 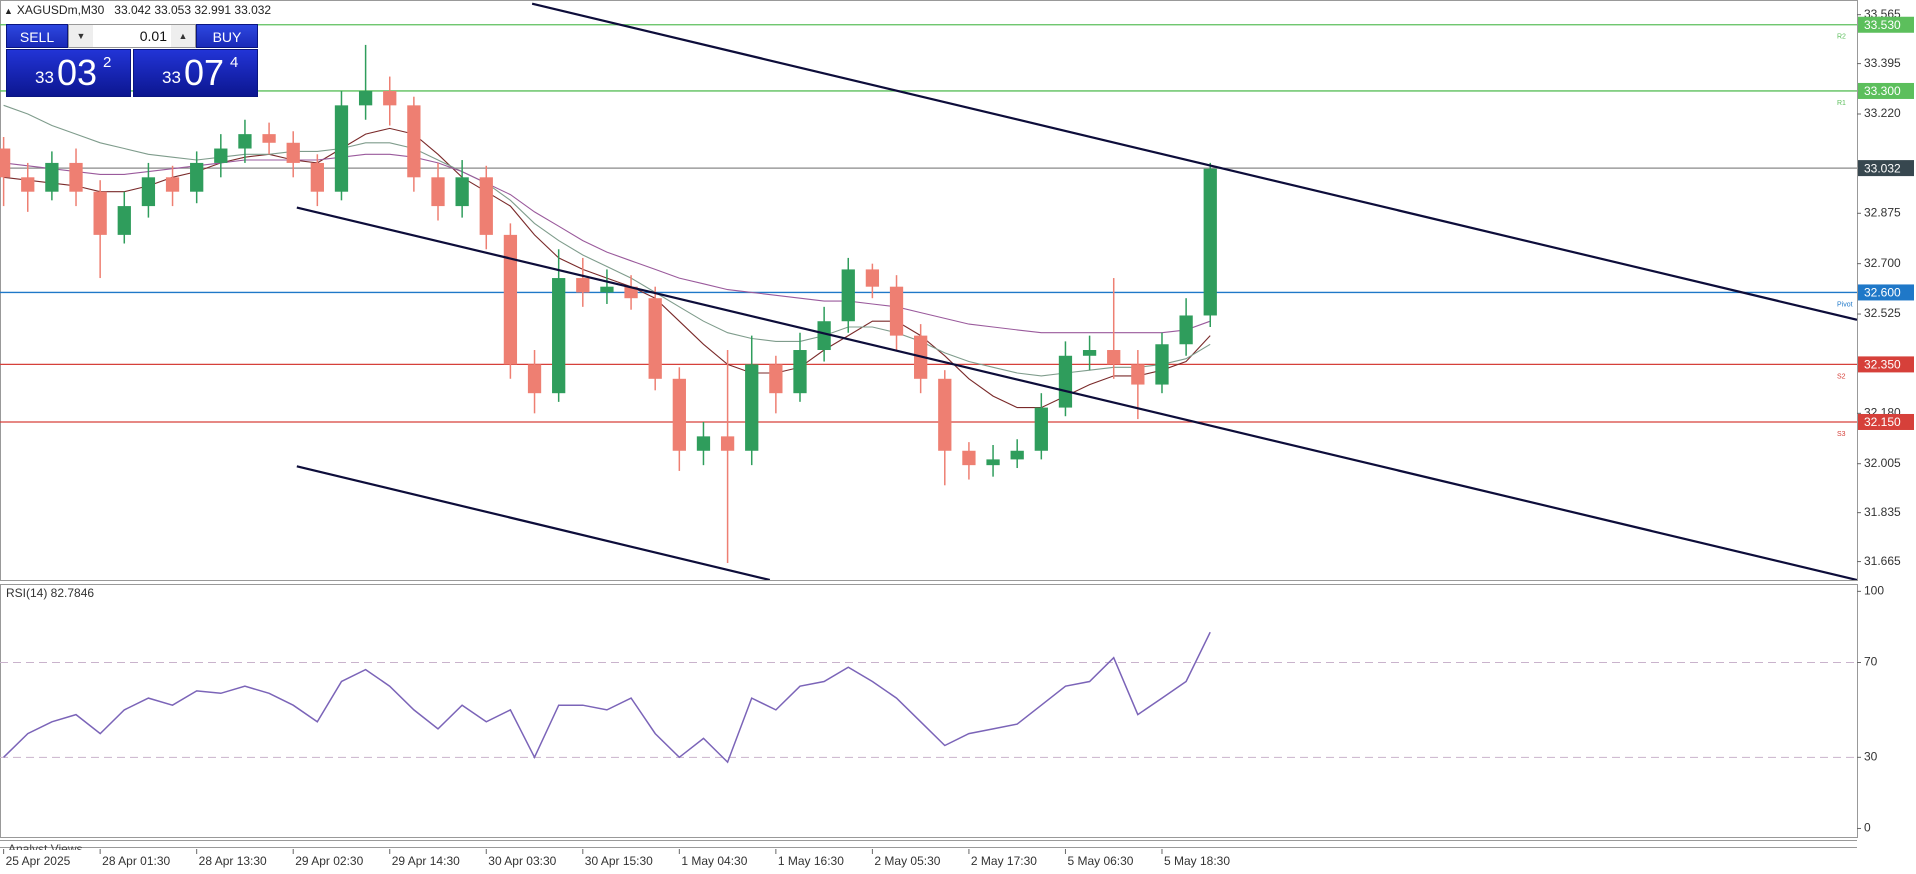 I want to click on trendline, so click(x=533, y=522).